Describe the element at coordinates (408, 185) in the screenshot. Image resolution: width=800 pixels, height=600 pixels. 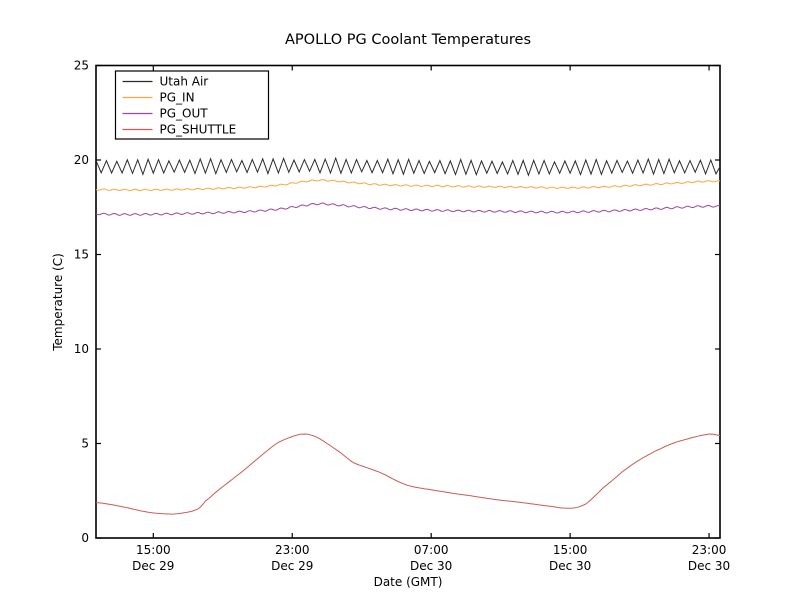
I see `series-line-pg-in` at that location.